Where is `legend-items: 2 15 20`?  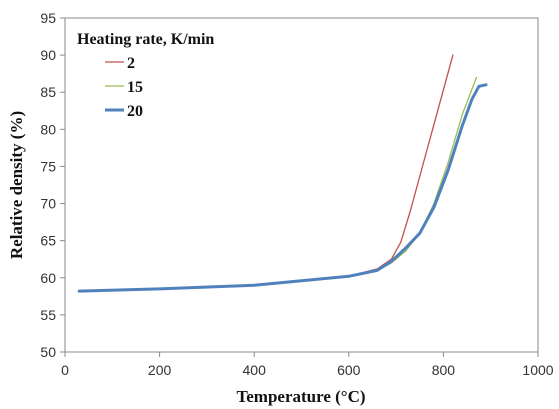 legend-items: 2 15 20 is located at coordinates (124, 87).